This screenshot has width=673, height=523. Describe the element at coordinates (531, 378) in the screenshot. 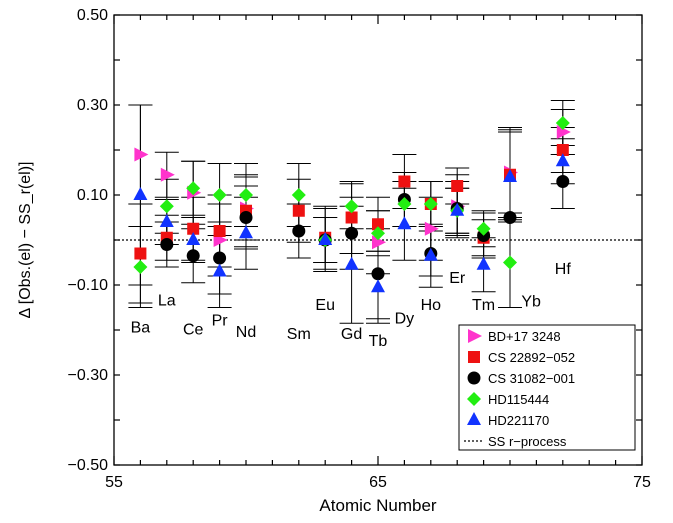

I see `legend-label: CS 31082−001` at that location.